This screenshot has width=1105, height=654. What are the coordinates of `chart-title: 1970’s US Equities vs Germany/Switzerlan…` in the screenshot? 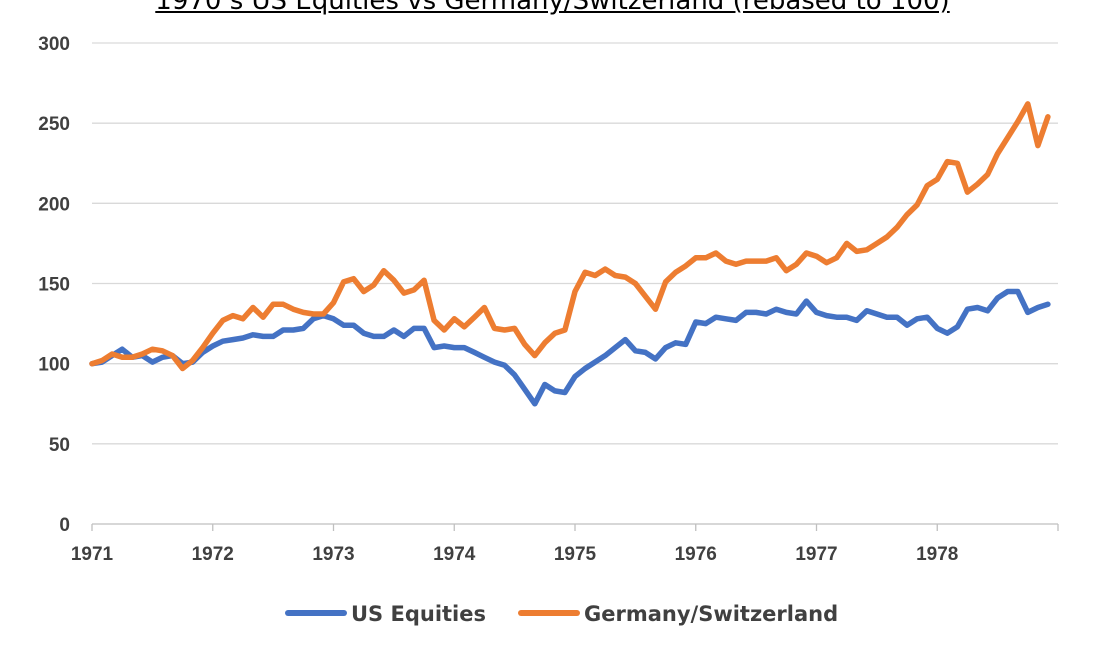 It's located at (552, 8).